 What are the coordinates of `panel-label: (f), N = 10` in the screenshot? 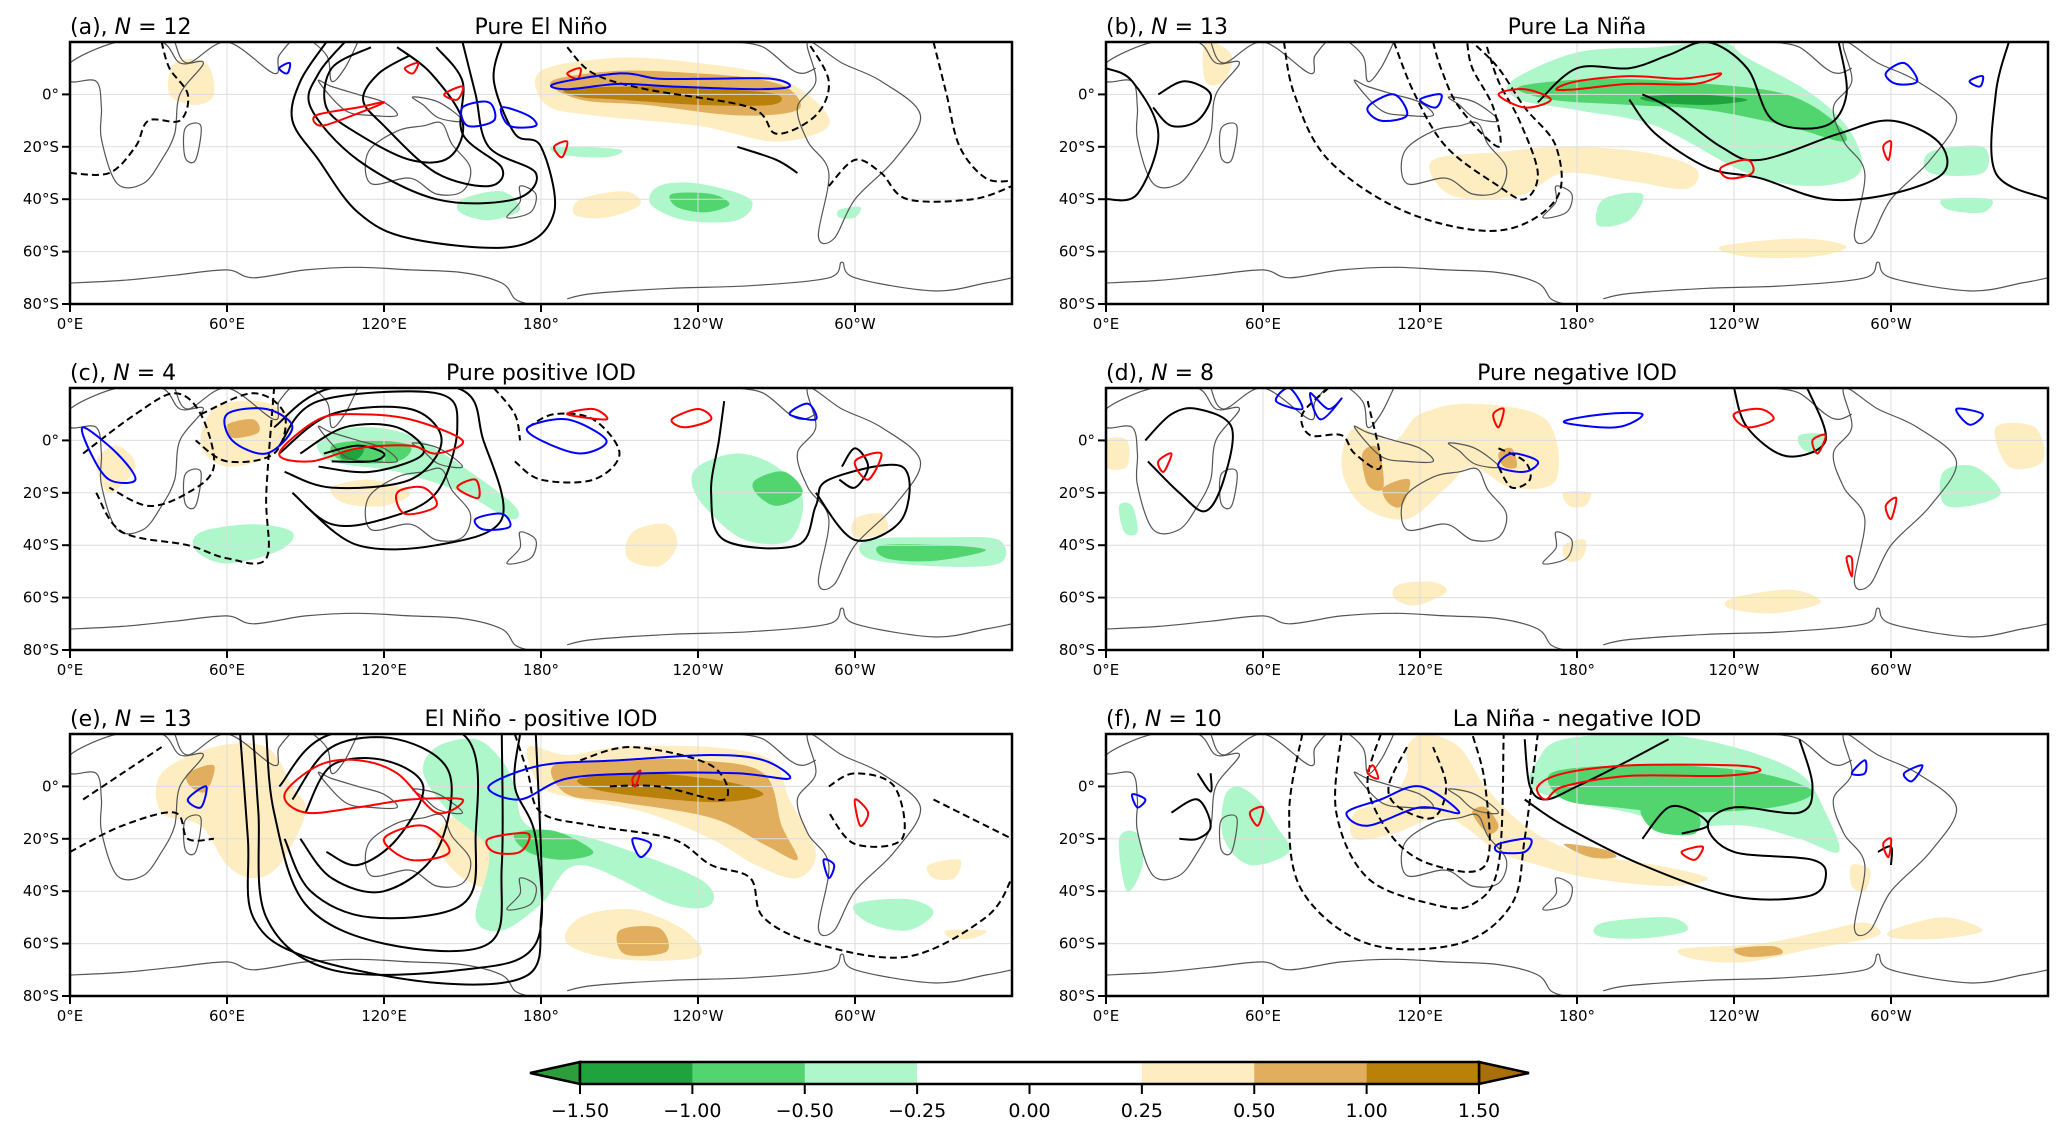 It's located at (1164, 719).